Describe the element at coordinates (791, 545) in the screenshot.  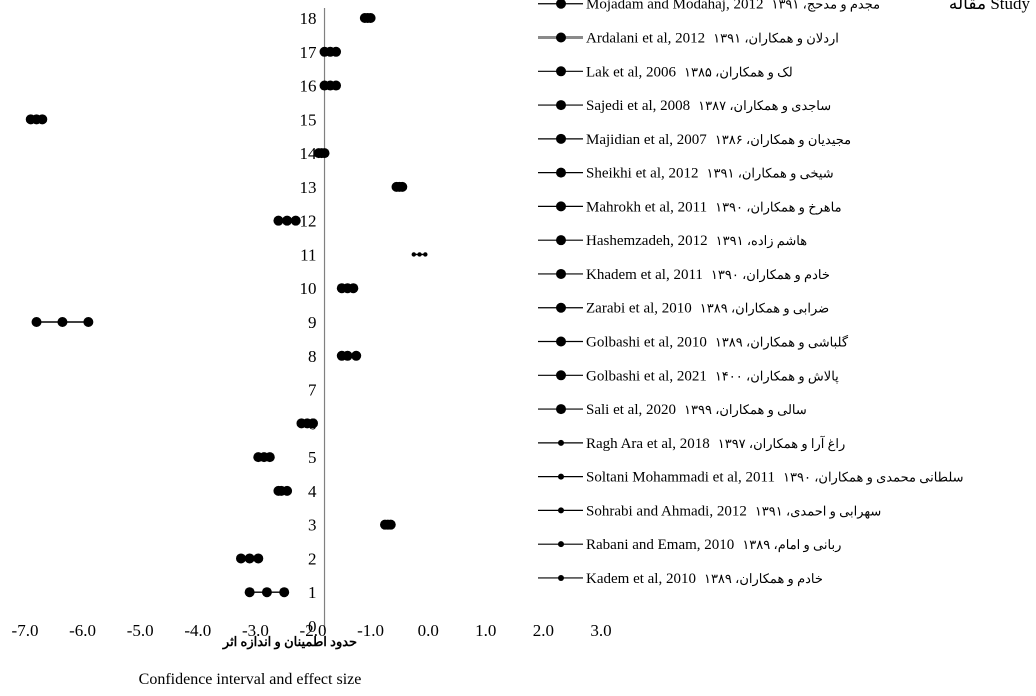
I see `legend-study-persian: ربانی و امام، ۱۳۸۹` at that location.